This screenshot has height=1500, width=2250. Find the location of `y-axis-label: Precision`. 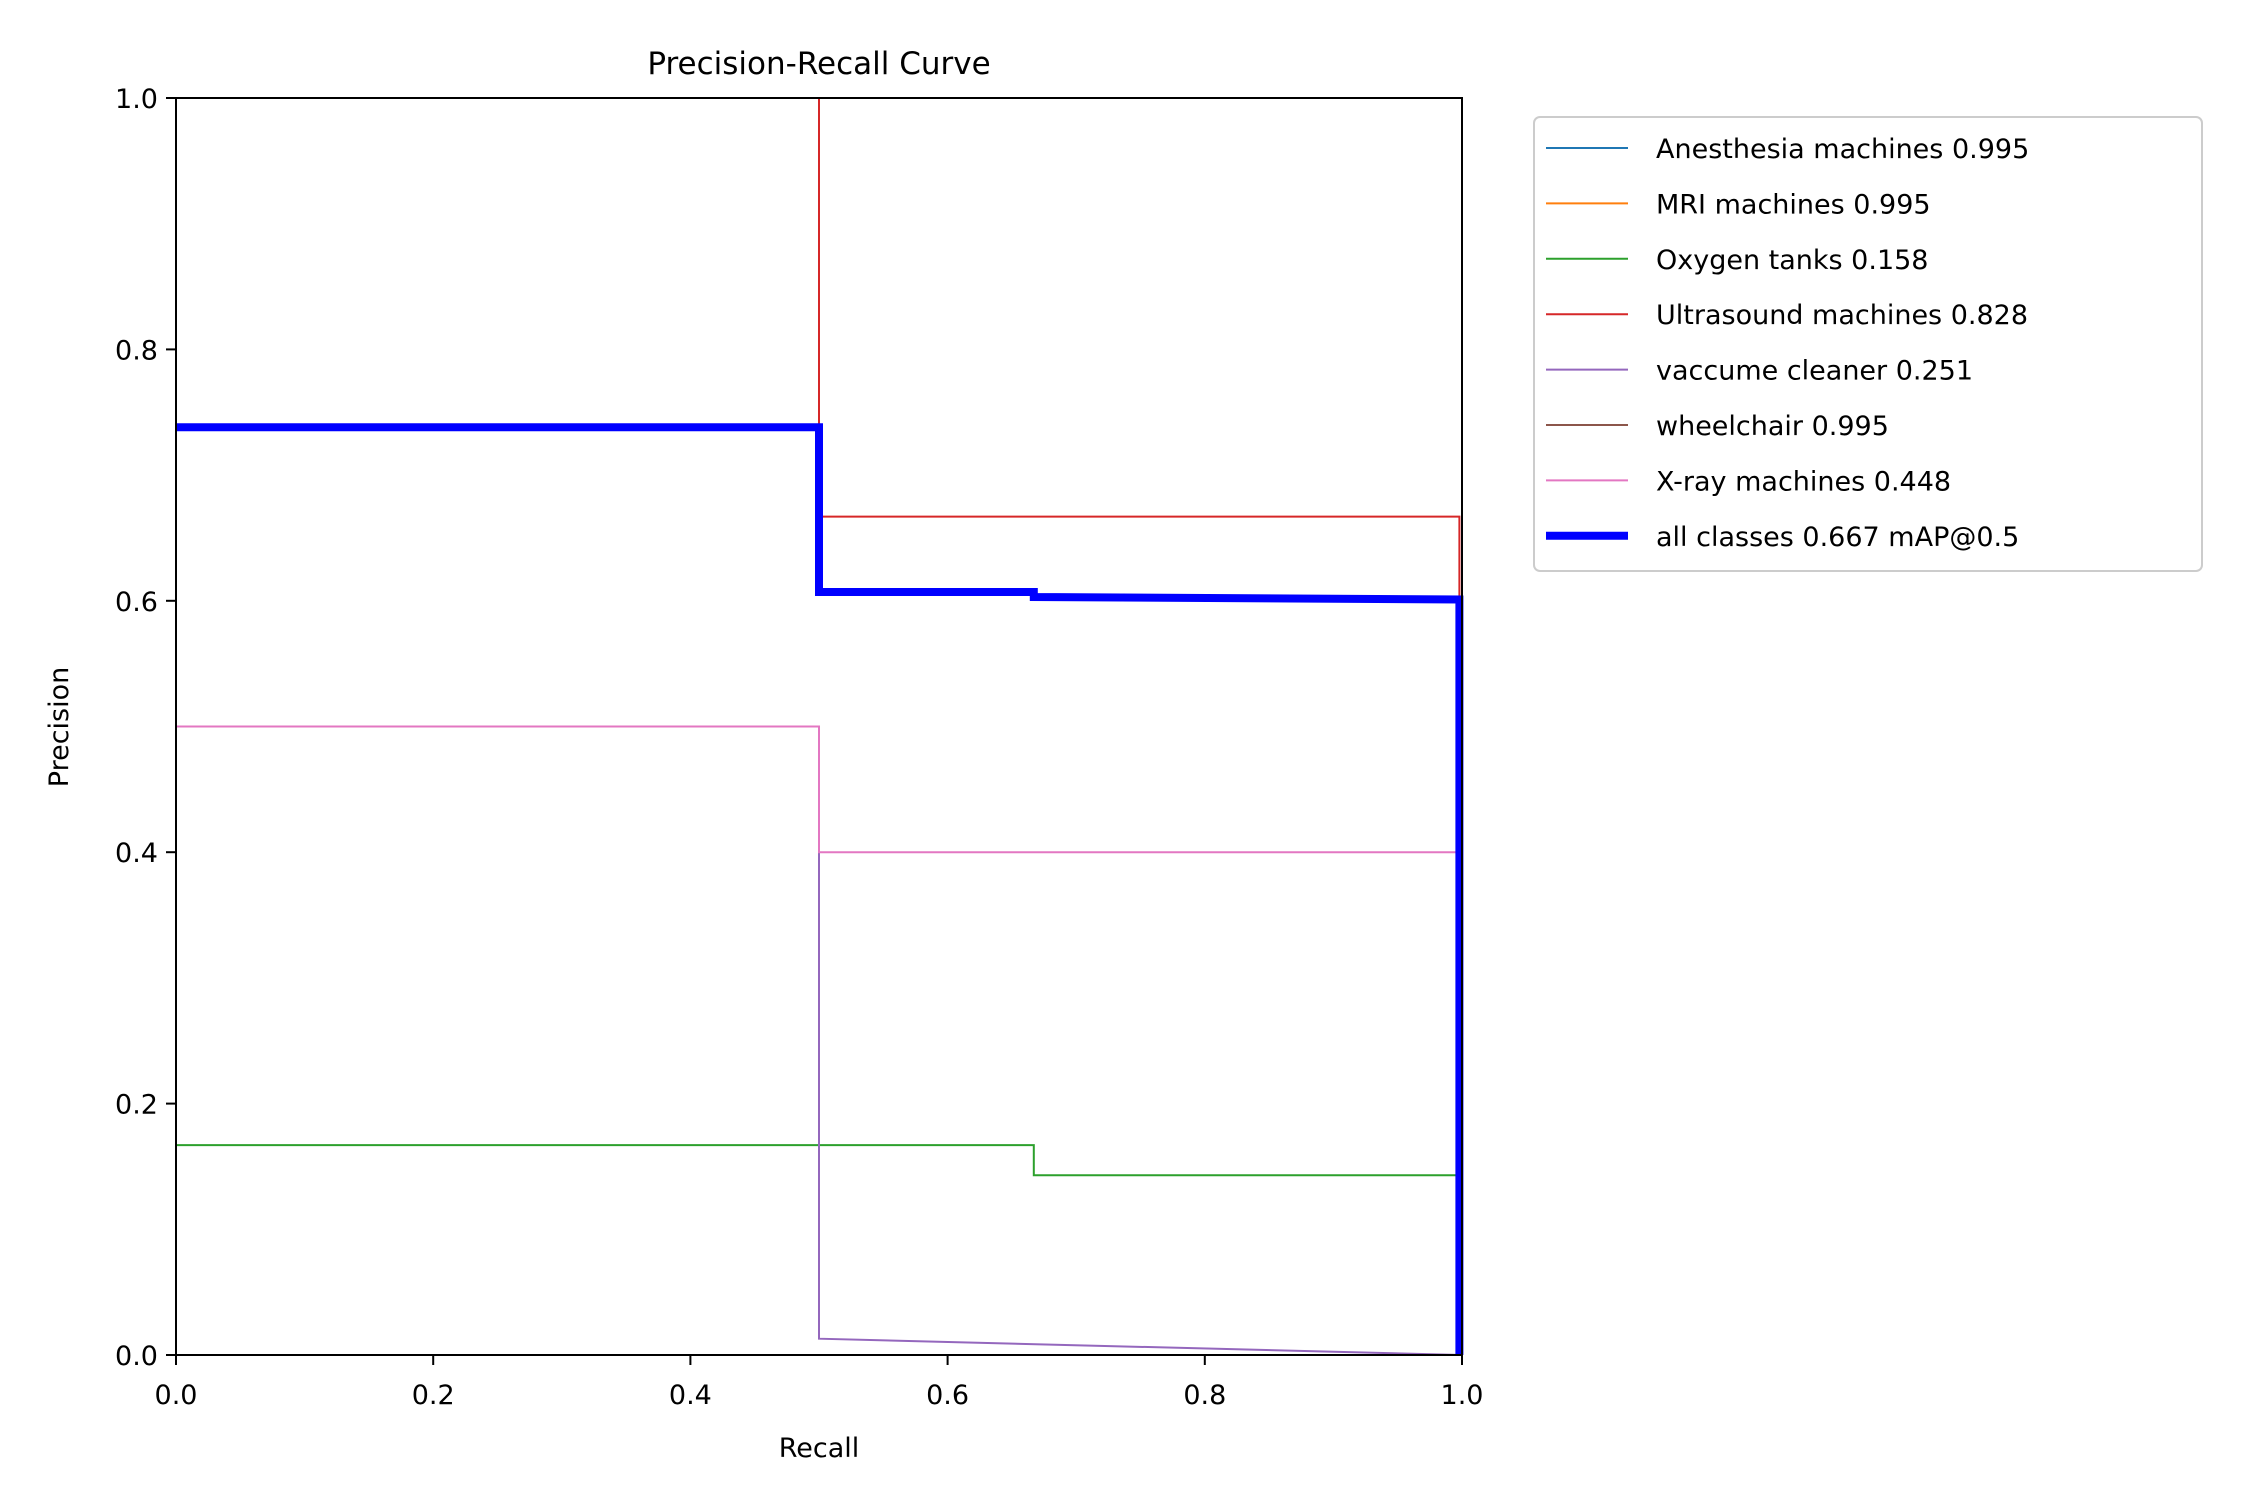

y-axis-label: Precision is located at coordinates (59, 727).